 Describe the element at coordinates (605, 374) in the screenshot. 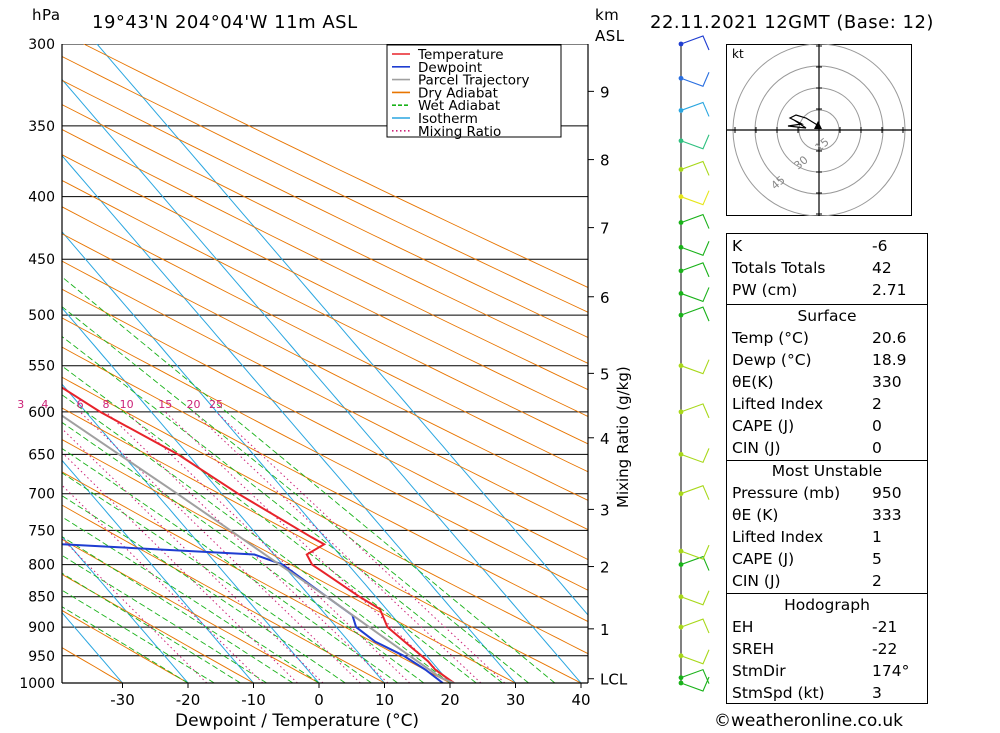

I see `km-tick-label: 5` at that location.